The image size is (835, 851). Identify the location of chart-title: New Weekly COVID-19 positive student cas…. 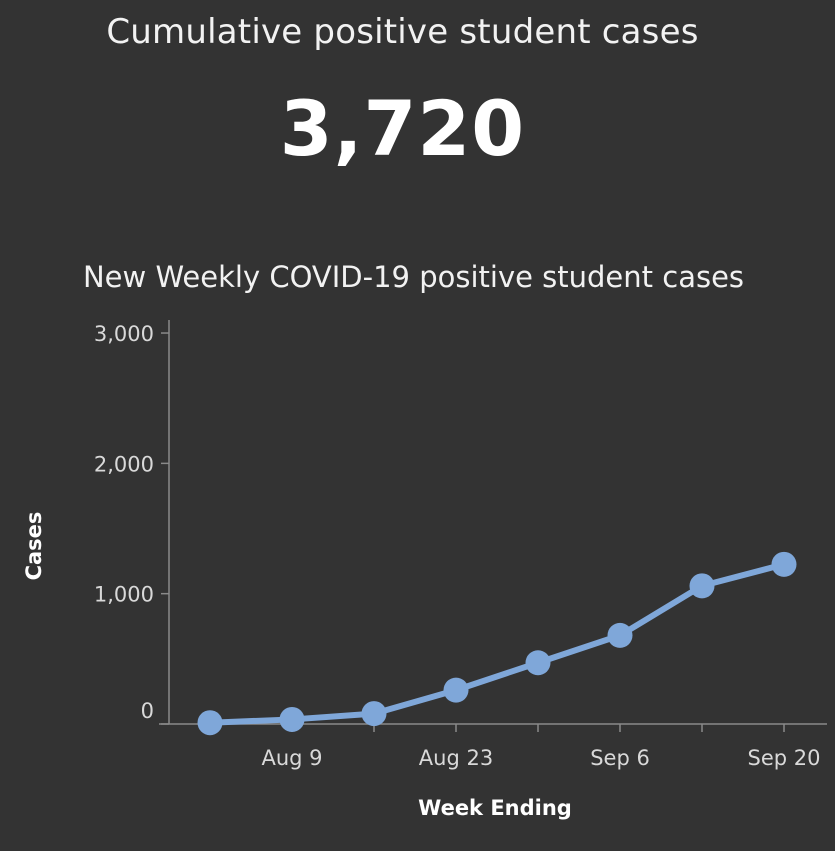
(413, 277).